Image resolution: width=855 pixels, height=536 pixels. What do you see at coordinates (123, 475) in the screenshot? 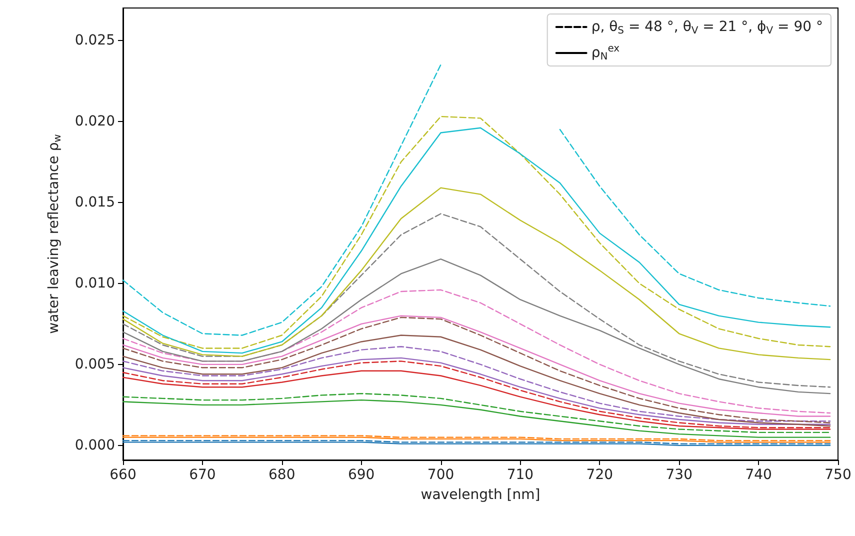
I see `x-tick-label: 660` at bounding box center [123, 475].